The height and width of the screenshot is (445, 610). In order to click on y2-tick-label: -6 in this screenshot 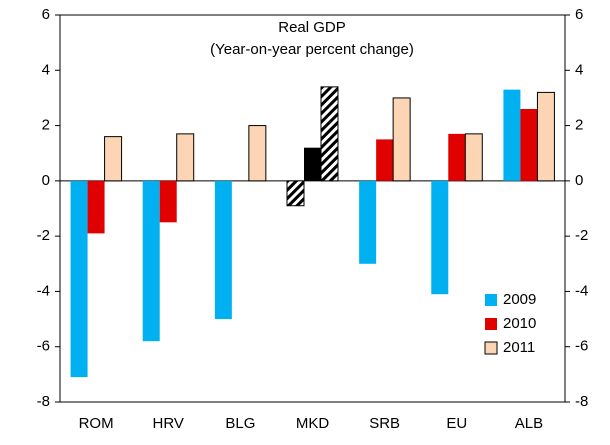, I will do `click(581, 346)`.